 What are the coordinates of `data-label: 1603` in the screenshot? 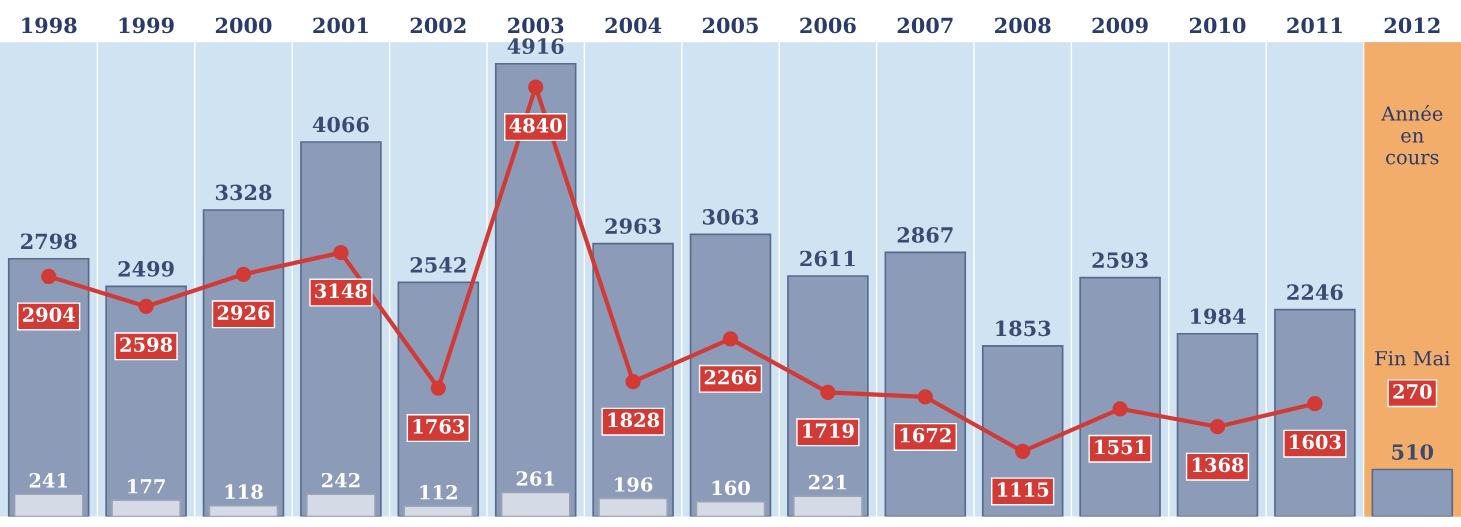 It's located at (1315, 442).